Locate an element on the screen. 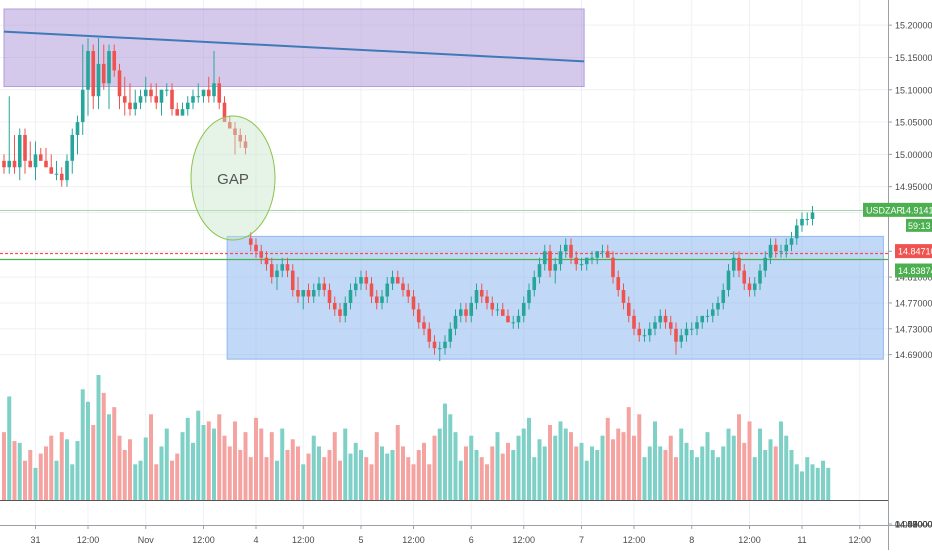 This screenshot has height=555, width=932. price-tick-label: 15.20000 is located at coordinates (913, 26).